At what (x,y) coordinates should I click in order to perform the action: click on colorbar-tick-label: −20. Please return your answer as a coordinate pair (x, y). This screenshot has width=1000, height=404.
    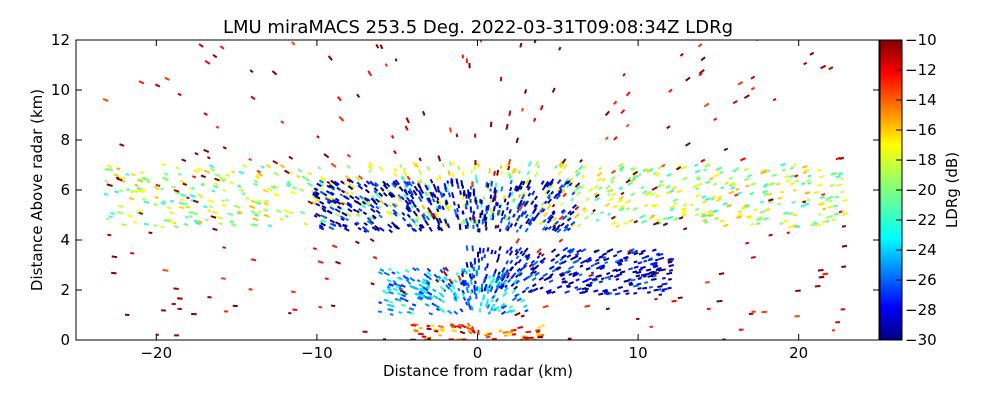
    Looking at the image, I should click on (921, 190).